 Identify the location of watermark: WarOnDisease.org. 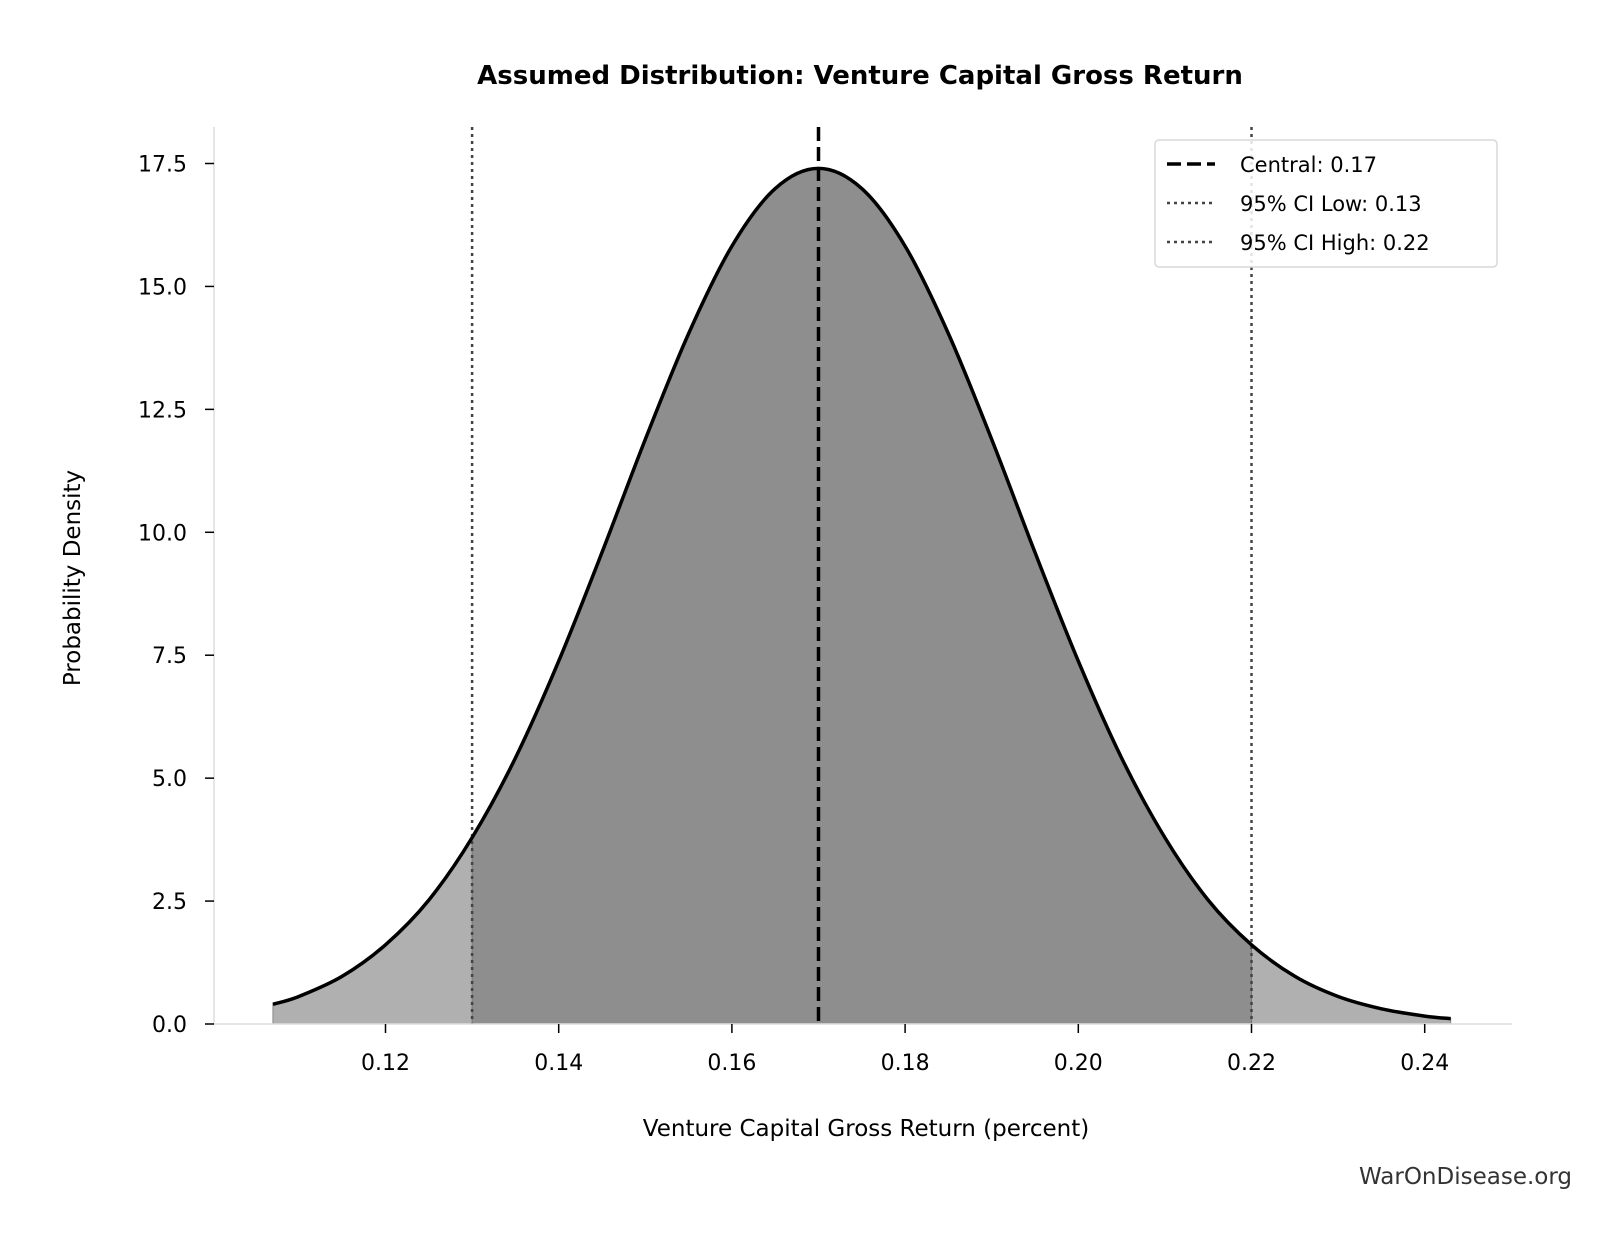
(1465, 1177).